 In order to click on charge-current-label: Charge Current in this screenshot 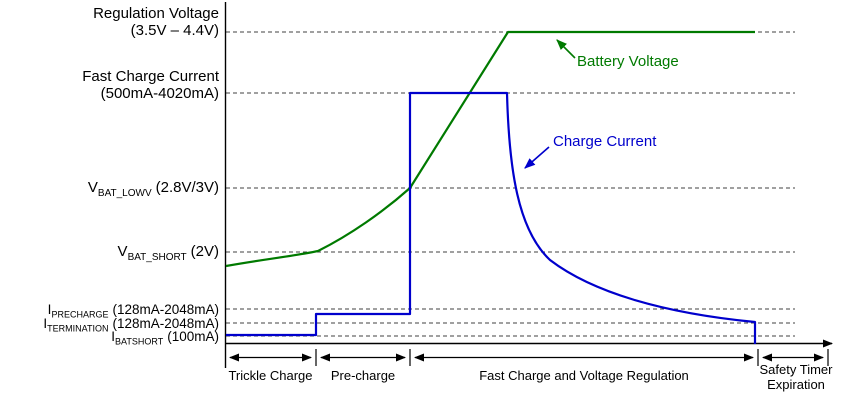, I will do `click(605, 141)`.